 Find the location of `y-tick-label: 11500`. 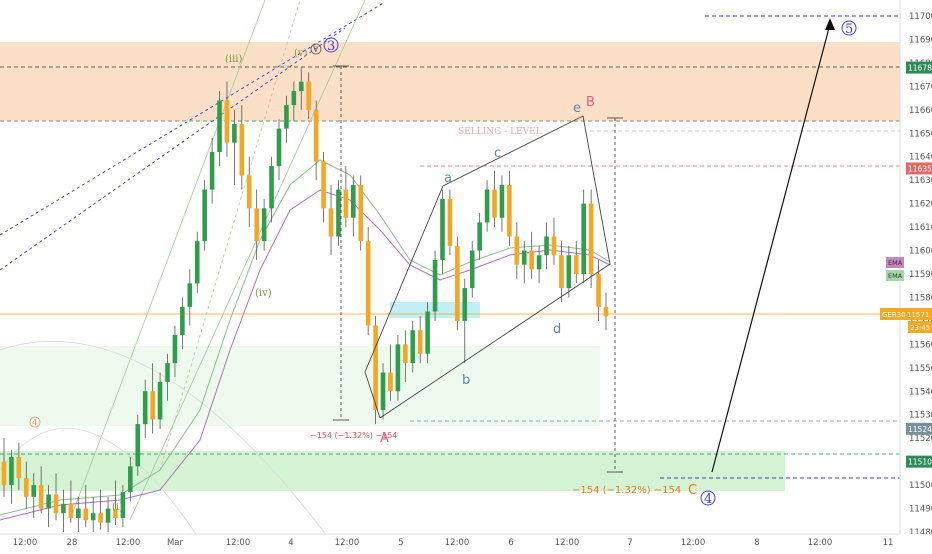

y-tick-label: 11500 is located at coordinates (920, 486).